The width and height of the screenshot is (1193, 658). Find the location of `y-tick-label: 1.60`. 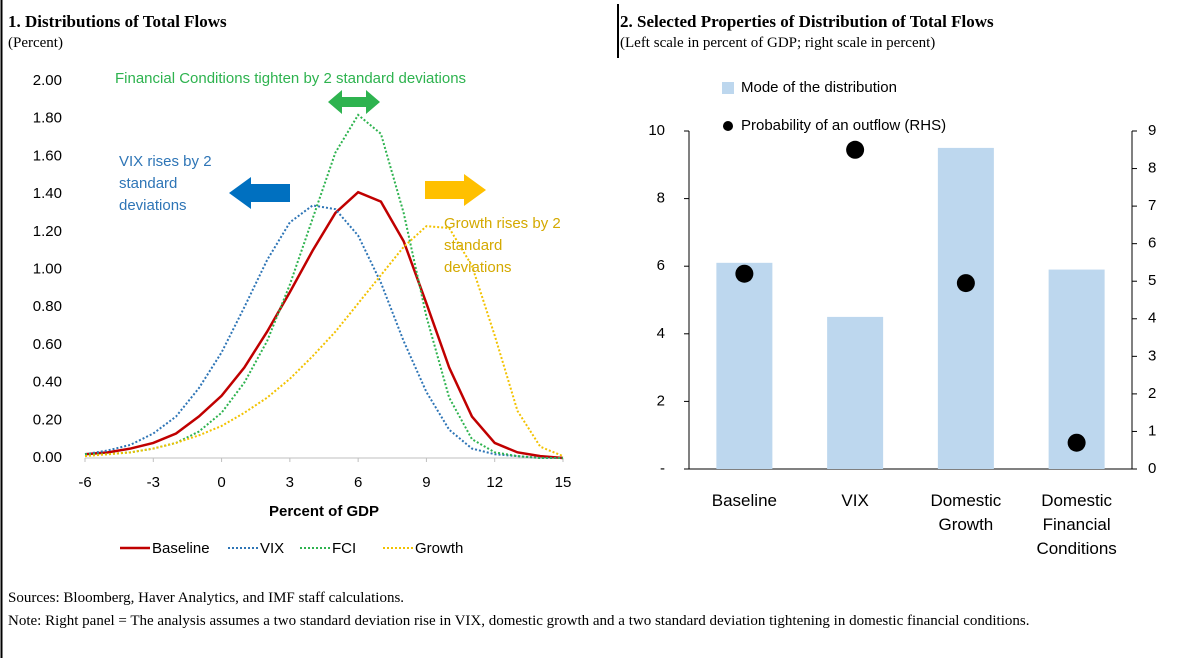

y-tick-label: 1.60 is located at coordinates (47, 155).